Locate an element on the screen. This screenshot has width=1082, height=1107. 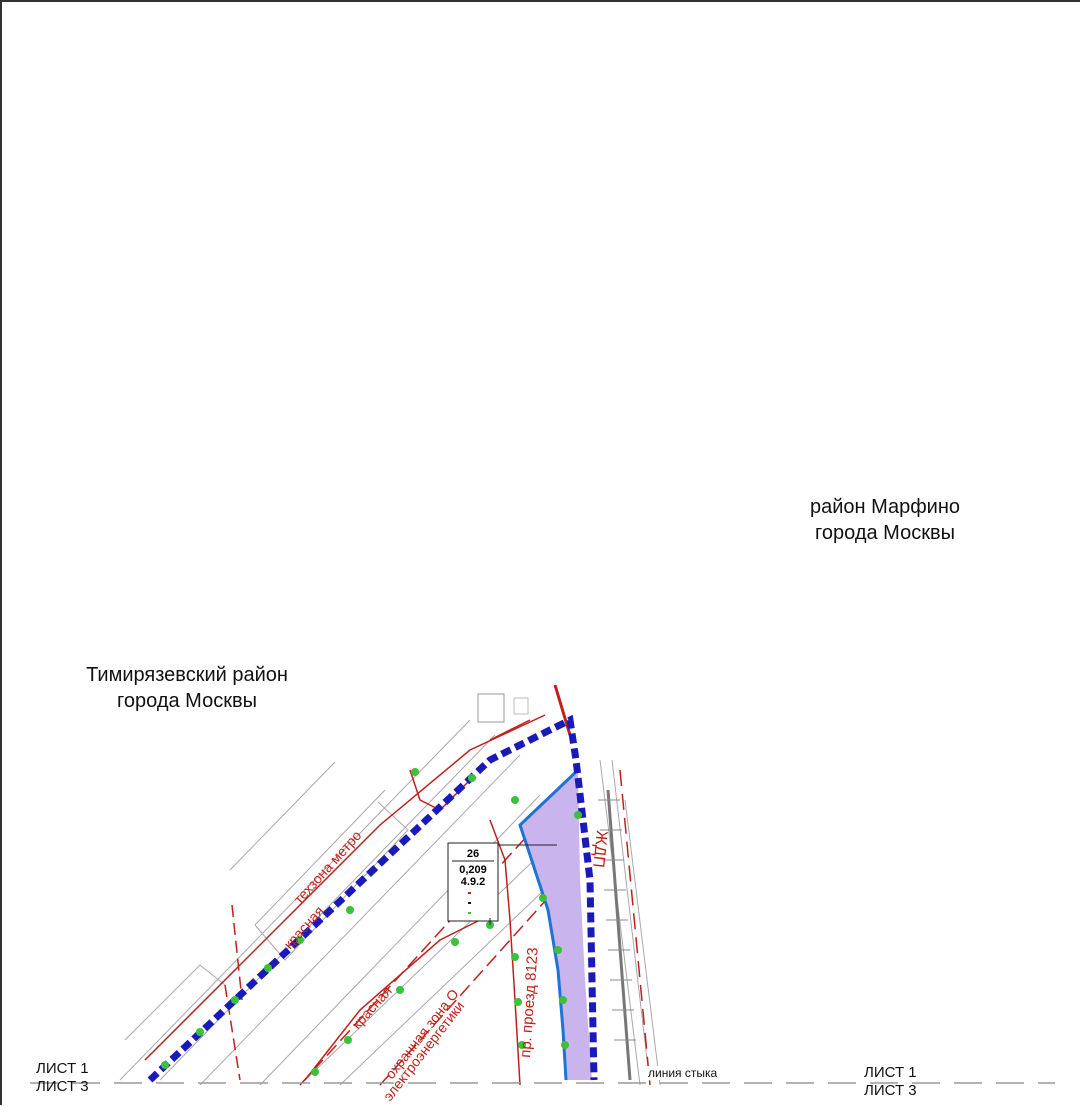
red-line-label-2: красная is located at coordinates (371, 1007).